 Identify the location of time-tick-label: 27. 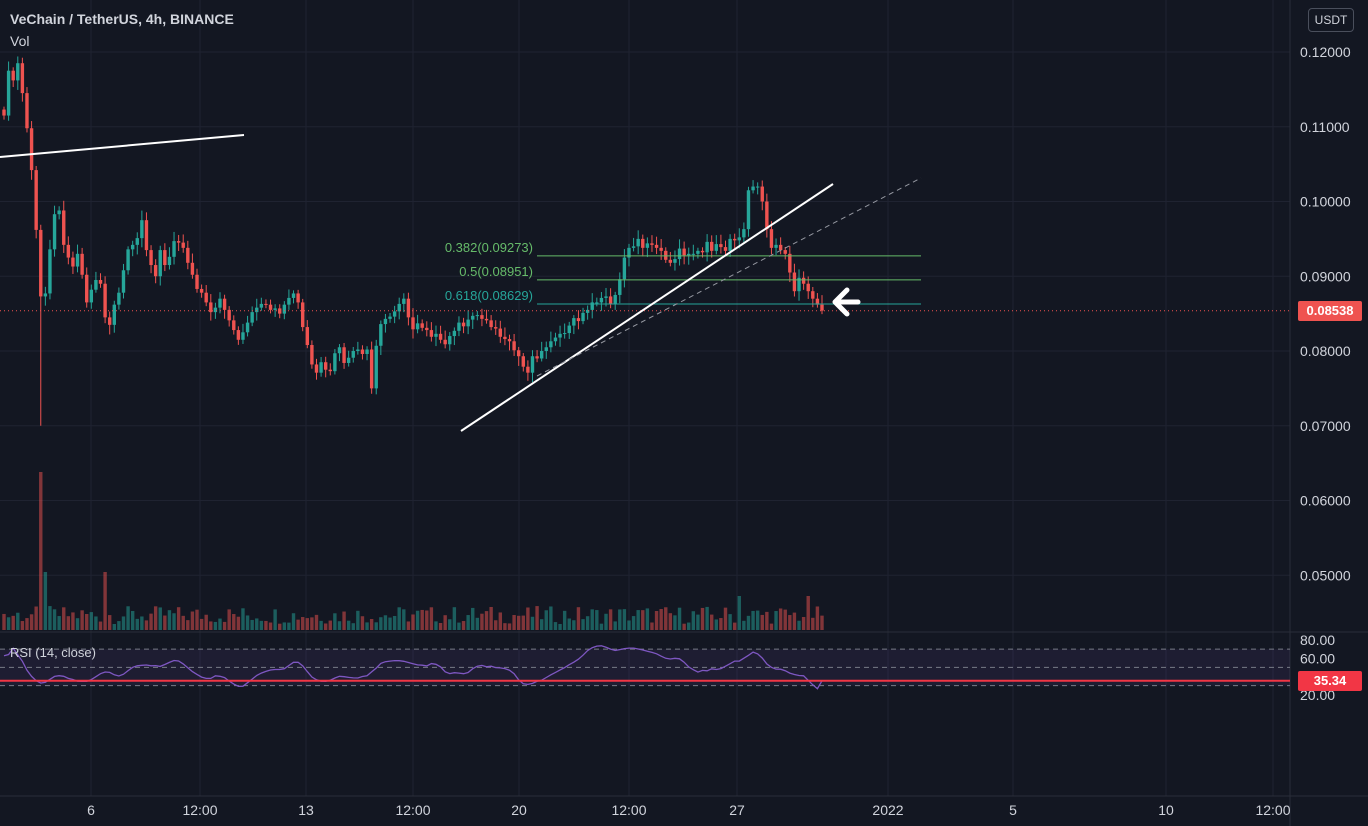
(737, 810).